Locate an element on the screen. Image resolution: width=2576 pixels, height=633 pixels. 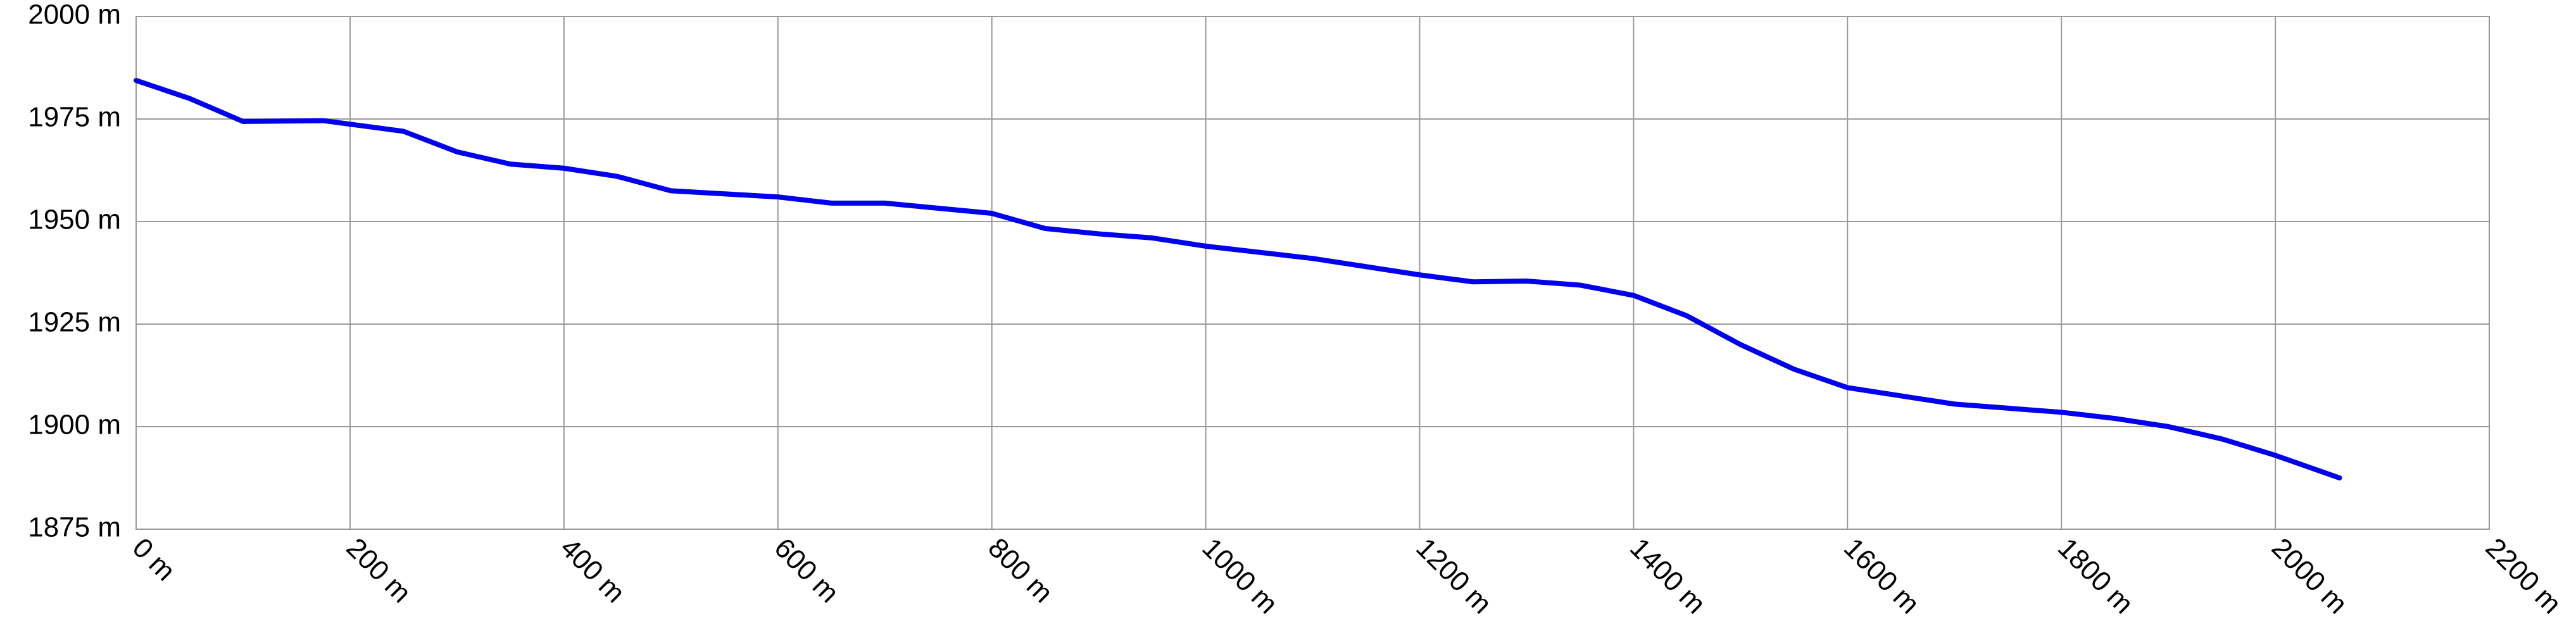
y-tick-label: 2000 m is located at coordinates (74, 15).